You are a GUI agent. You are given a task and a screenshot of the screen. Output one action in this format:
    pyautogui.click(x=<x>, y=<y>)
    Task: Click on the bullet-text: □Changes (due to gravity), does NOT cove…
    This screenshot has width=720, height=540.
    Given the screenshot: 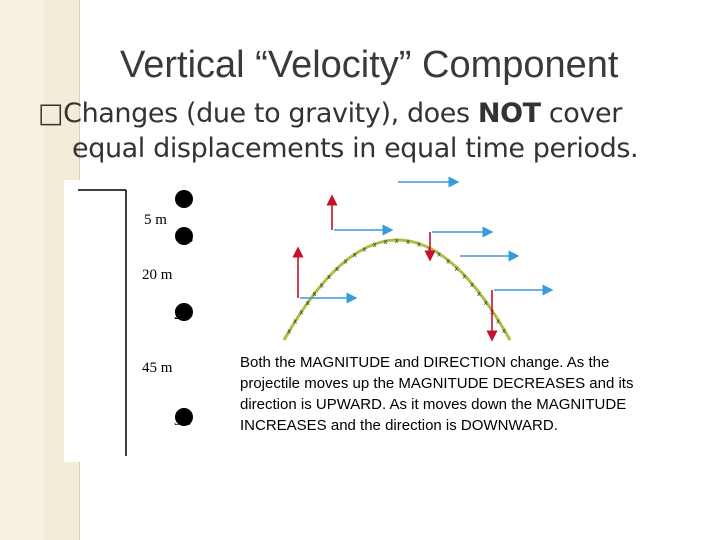 What is the action you would take?
    pyautogui.click(x=376, y=131)
    